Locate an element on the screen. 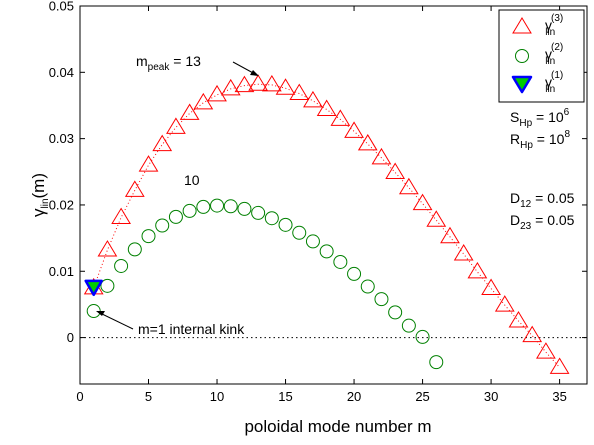  x-tick-label: 20 is located at coordinates (354, 396).